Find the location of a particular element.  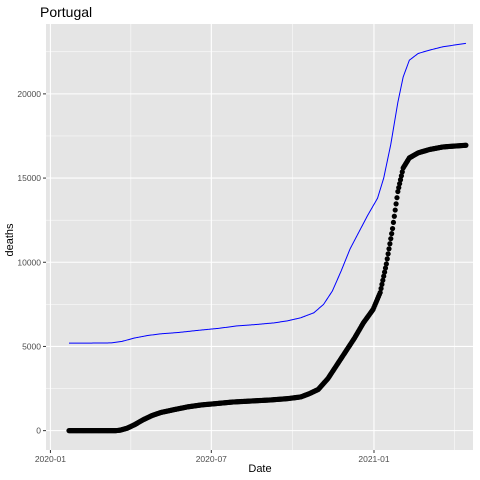

y-tick-label: 20000 is located at coordinates (29, 94).